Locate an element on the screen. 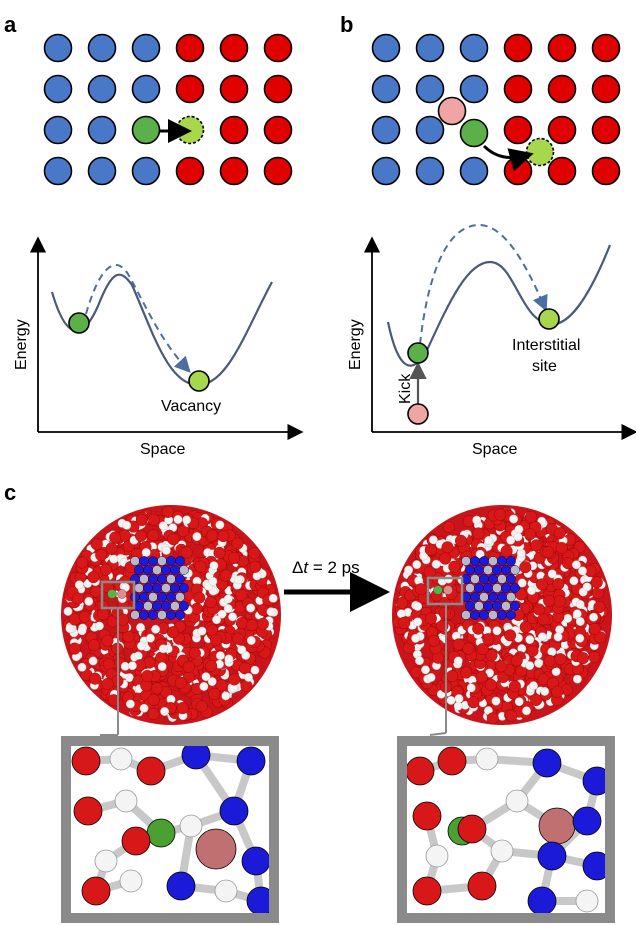  green-atom-a-end is located at coordinates (199, 381).